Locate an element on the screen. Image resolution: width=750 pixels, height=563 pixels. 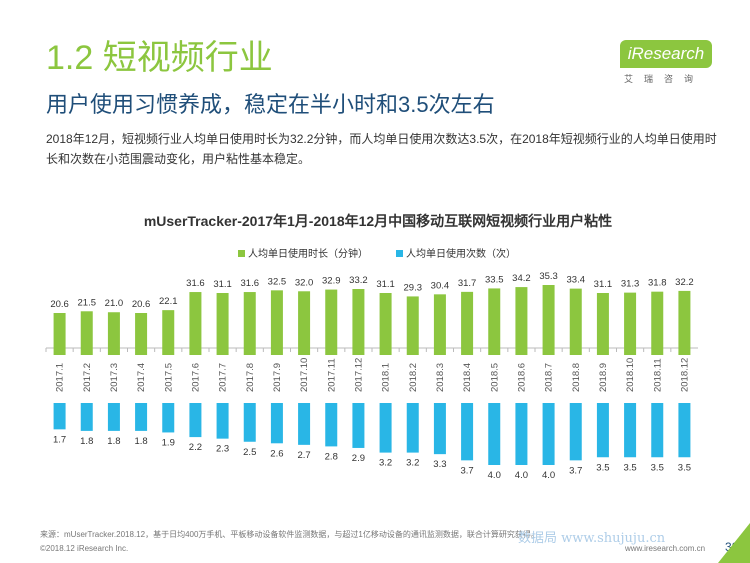
website-link: www.iresearch.com.cn is located at coordinates (665, 548).